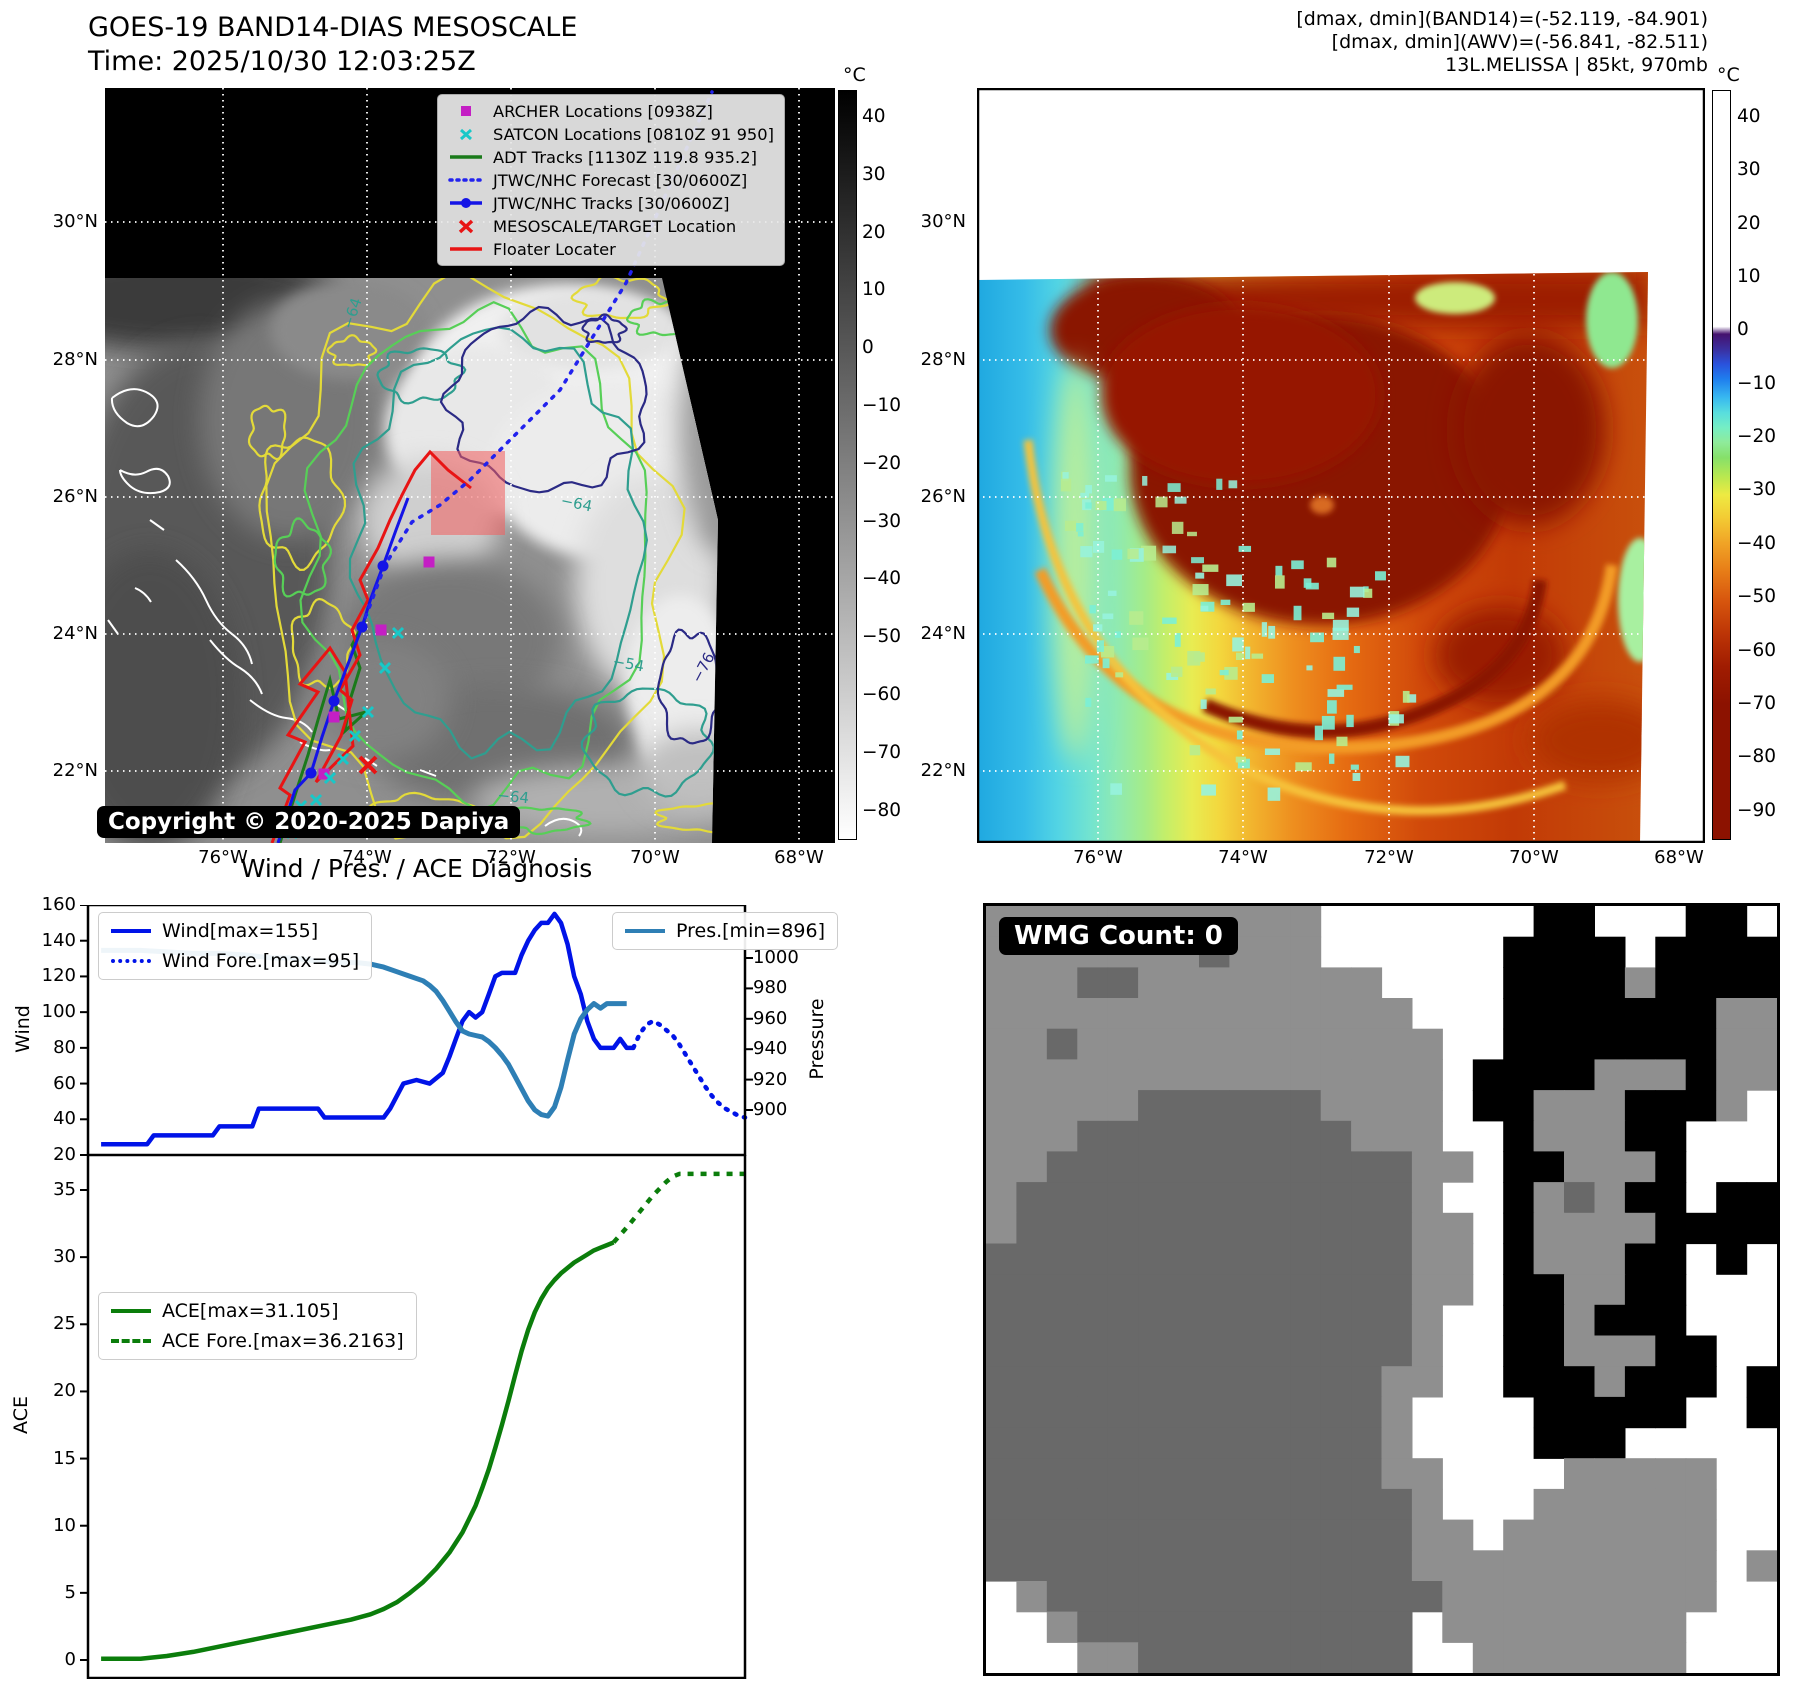 The height and width of the screenshot is (1690, 1797). Describe the element at coordinates (1749, 116) in the screenshot. I see `right-colorbar-tick: 40` at that location.